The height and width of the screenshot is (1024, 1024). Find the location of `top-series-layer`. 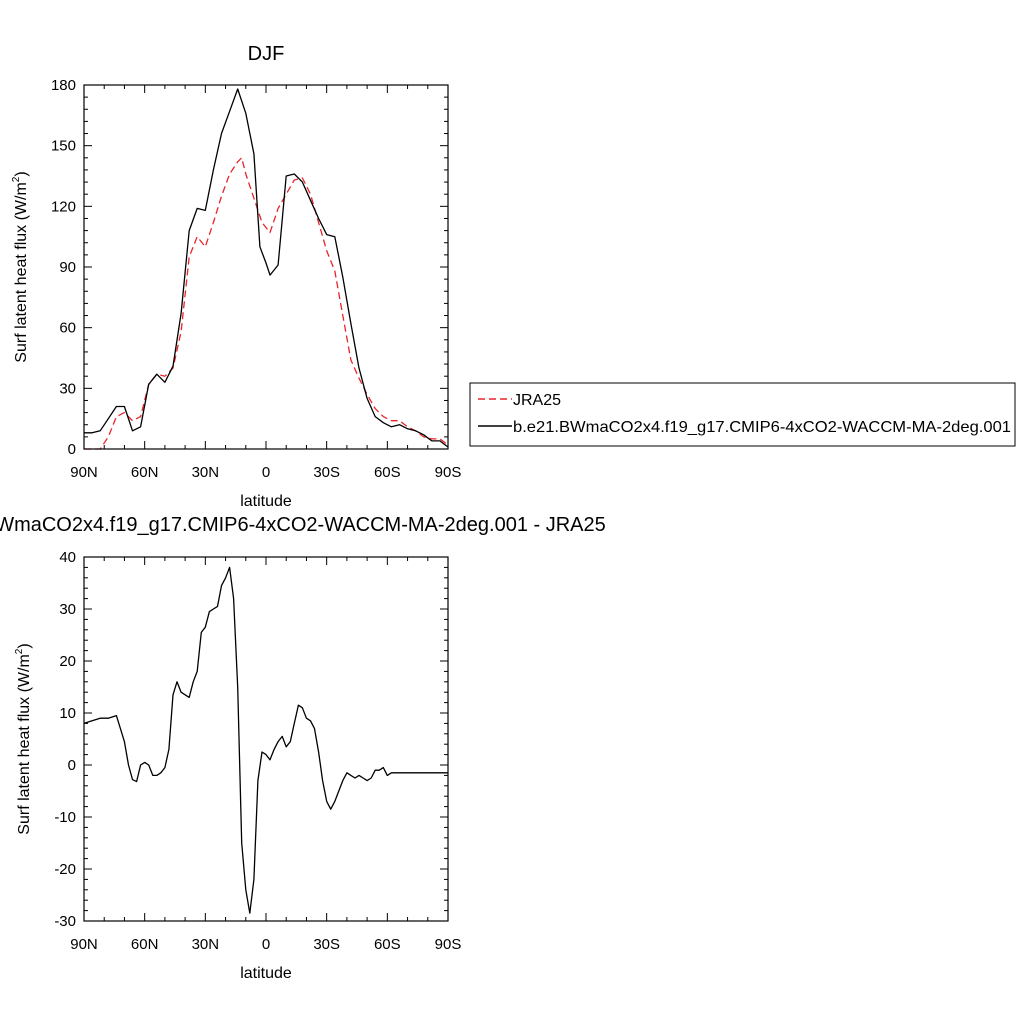

top-series-layer is located at coordinates (266, 269).